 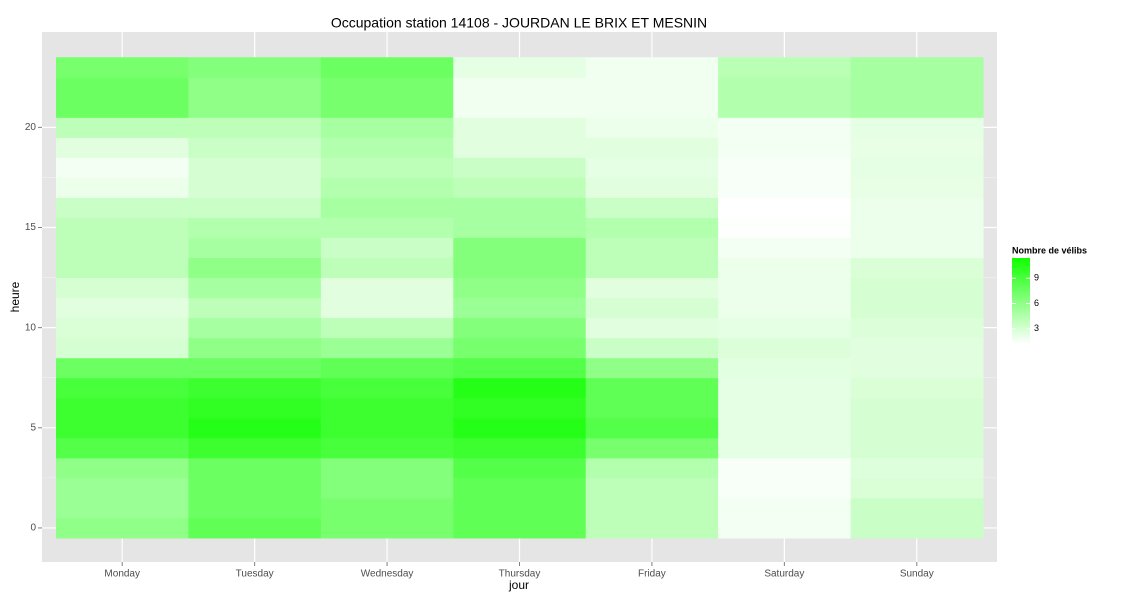 I want to click on legend-tick-label: 3, so click(x=1036, y=328).